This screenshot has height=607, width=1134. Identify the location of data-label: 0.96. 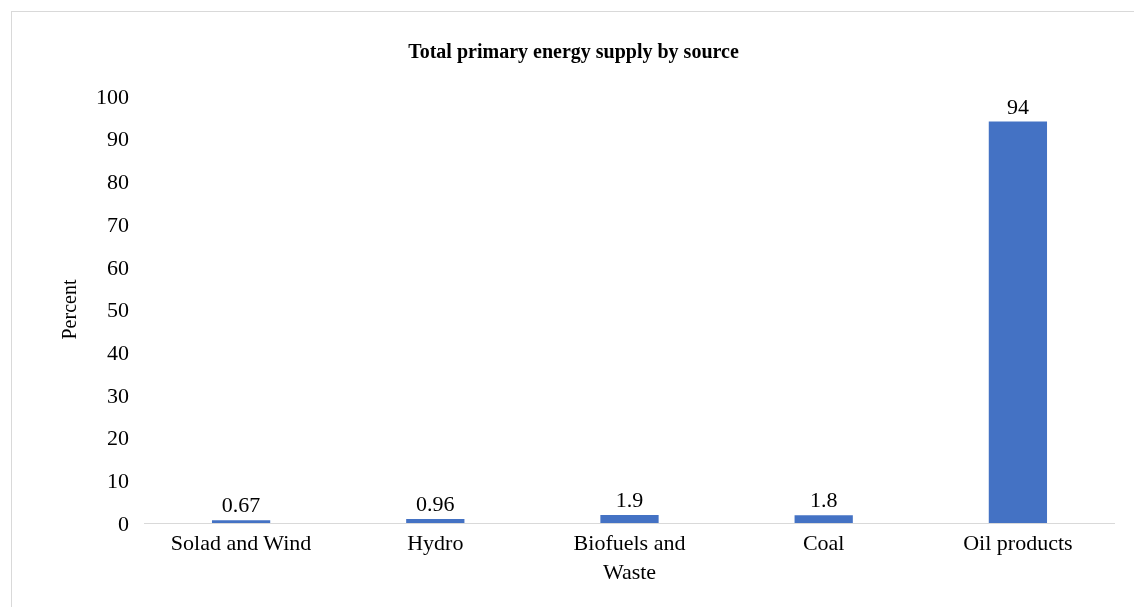
(435, 503).